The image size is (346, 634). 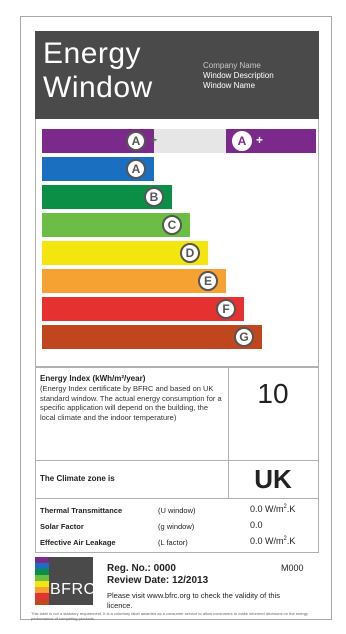 I want to click on current-rating-suffix: +, so click(x=260, y=140).